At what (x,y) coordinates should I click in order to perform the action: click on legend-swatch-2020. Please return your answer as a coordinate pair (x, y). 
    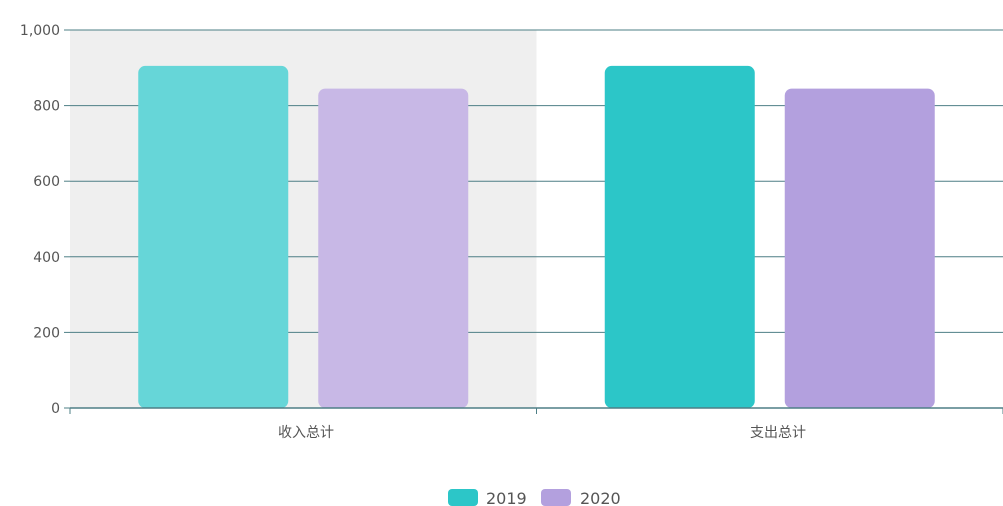
    Looking at the image, I should click on (556, 497).